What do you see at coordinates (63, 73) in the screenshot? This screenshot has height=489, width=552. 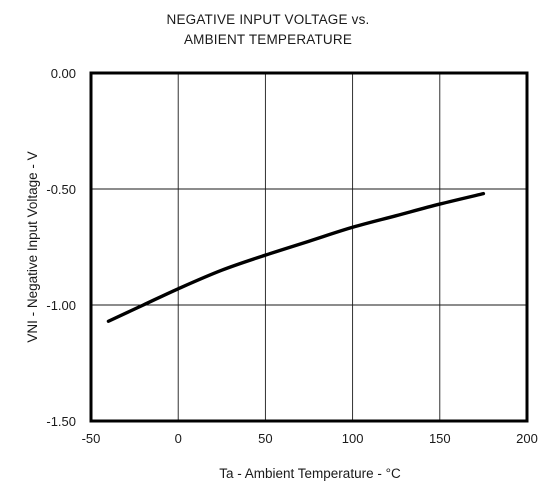 I see `y-tick-label: 0.00` at bounding box center [63, 73].